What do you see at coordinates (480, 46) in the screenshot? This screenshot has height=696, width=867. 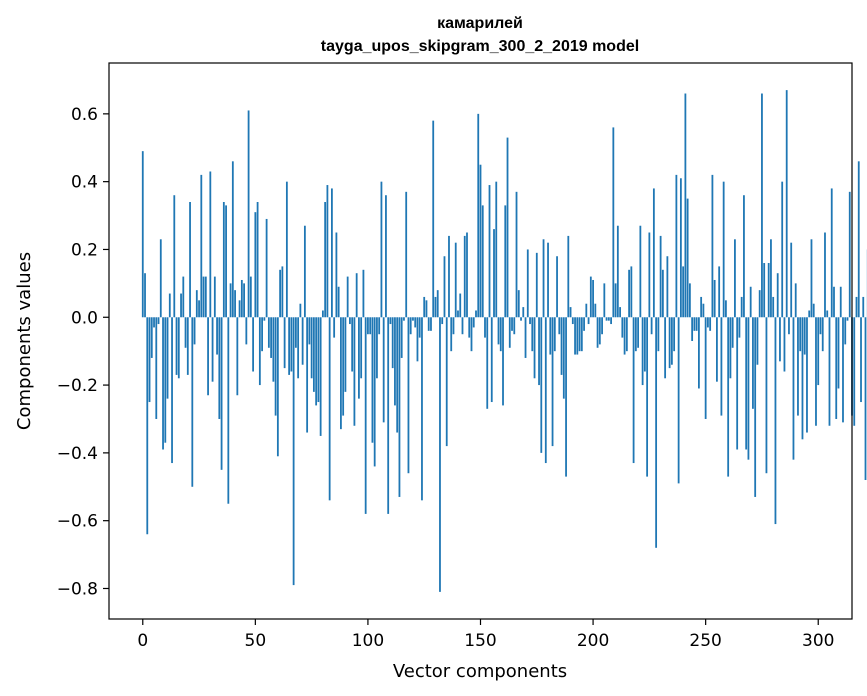 I see `chart-subtitle: tayga_upos_skipgram_300_2_2019 model` at bounding box center [480, 46].